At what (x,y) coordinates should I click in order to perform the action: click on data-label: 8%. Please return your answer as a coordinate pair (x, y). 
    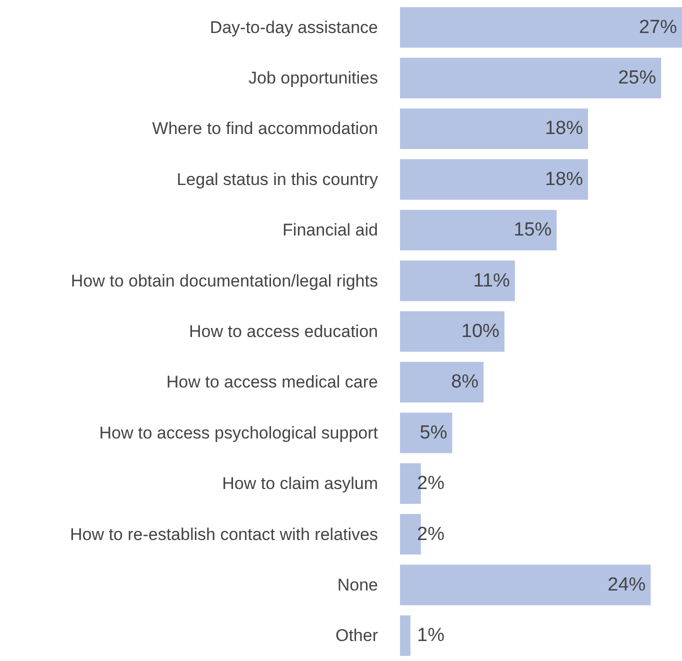
    Looking at the image, I should click on (465, 382).